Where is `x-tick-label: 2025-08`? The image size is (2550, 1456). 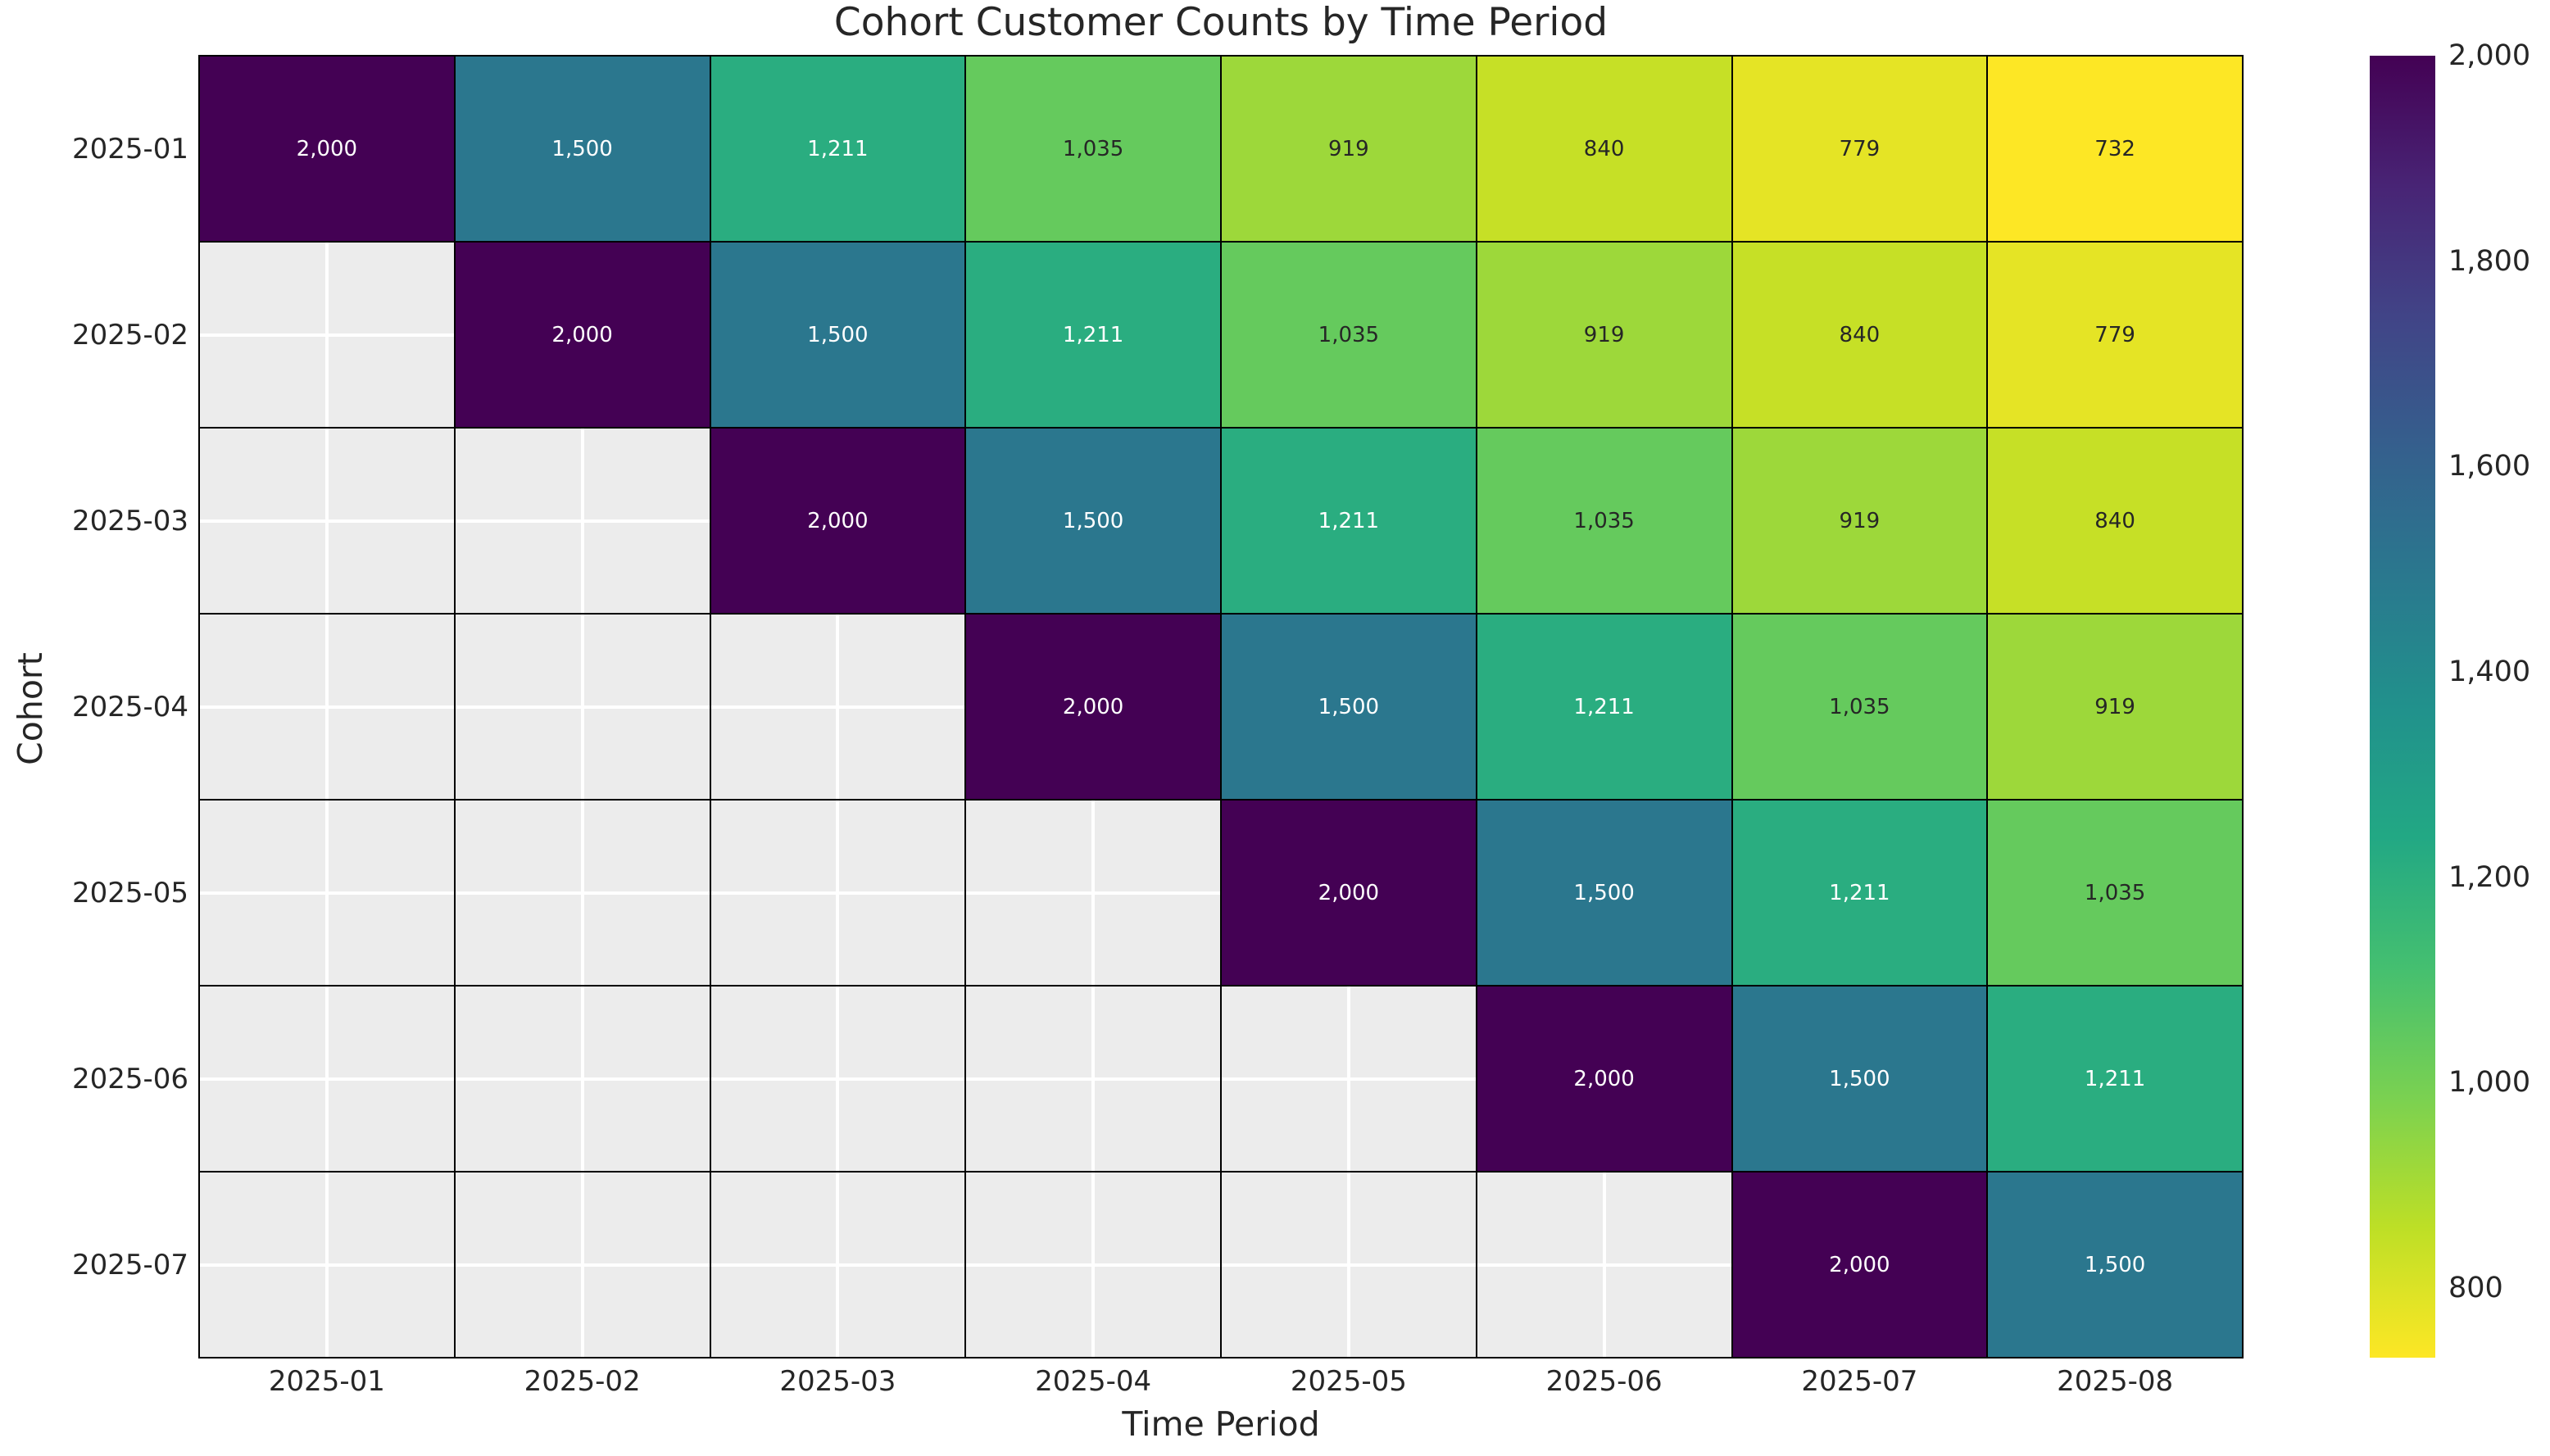 x-tick-label: 2025-08 is located at coordinates (2116, 1382).